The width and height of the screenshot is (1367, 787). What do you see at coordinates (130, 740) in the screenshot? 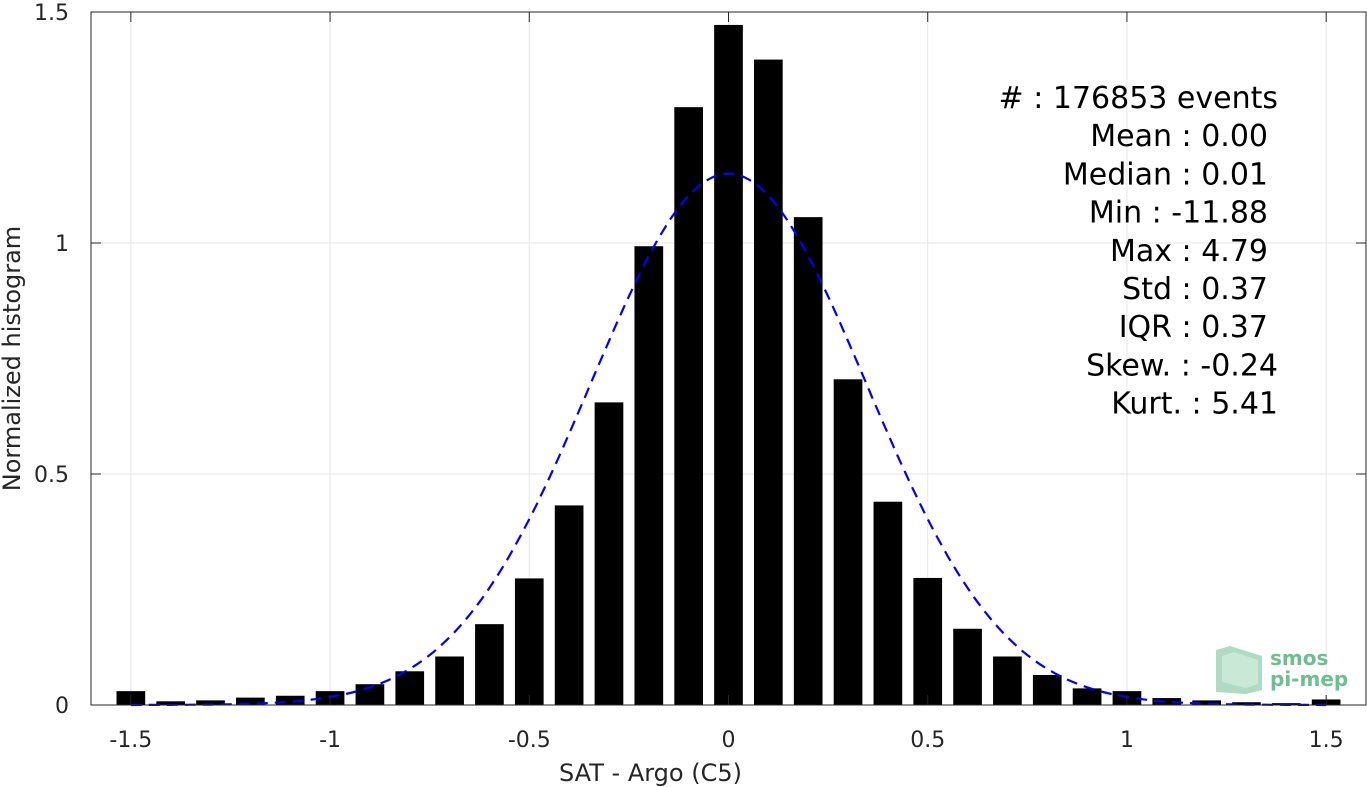
I see `x-tick-label: -1.5` at bounding box center [130, 740].